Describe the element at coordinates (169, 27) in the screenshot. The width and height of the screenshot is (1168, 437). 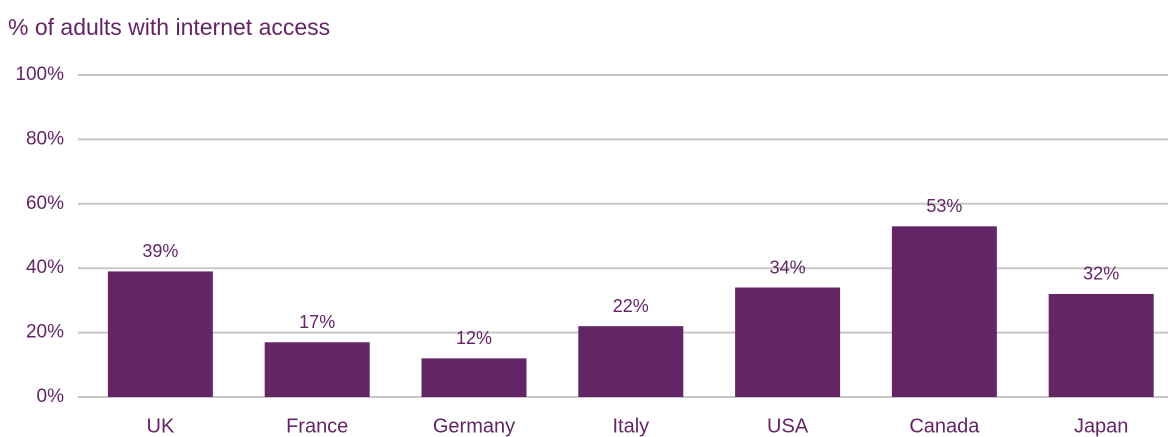
I see `chart-title: % of adults with internet access` at that location.